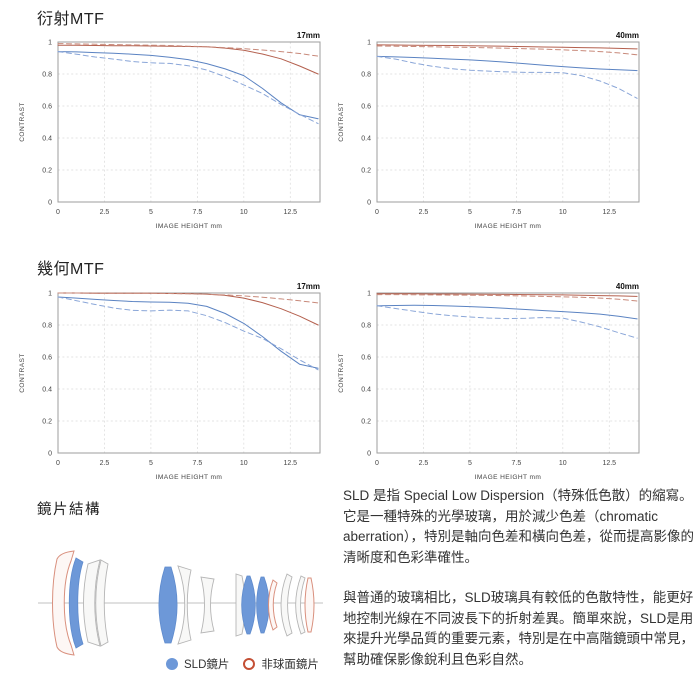  I want to click on aspherical-element-icon, so click(249, 664).